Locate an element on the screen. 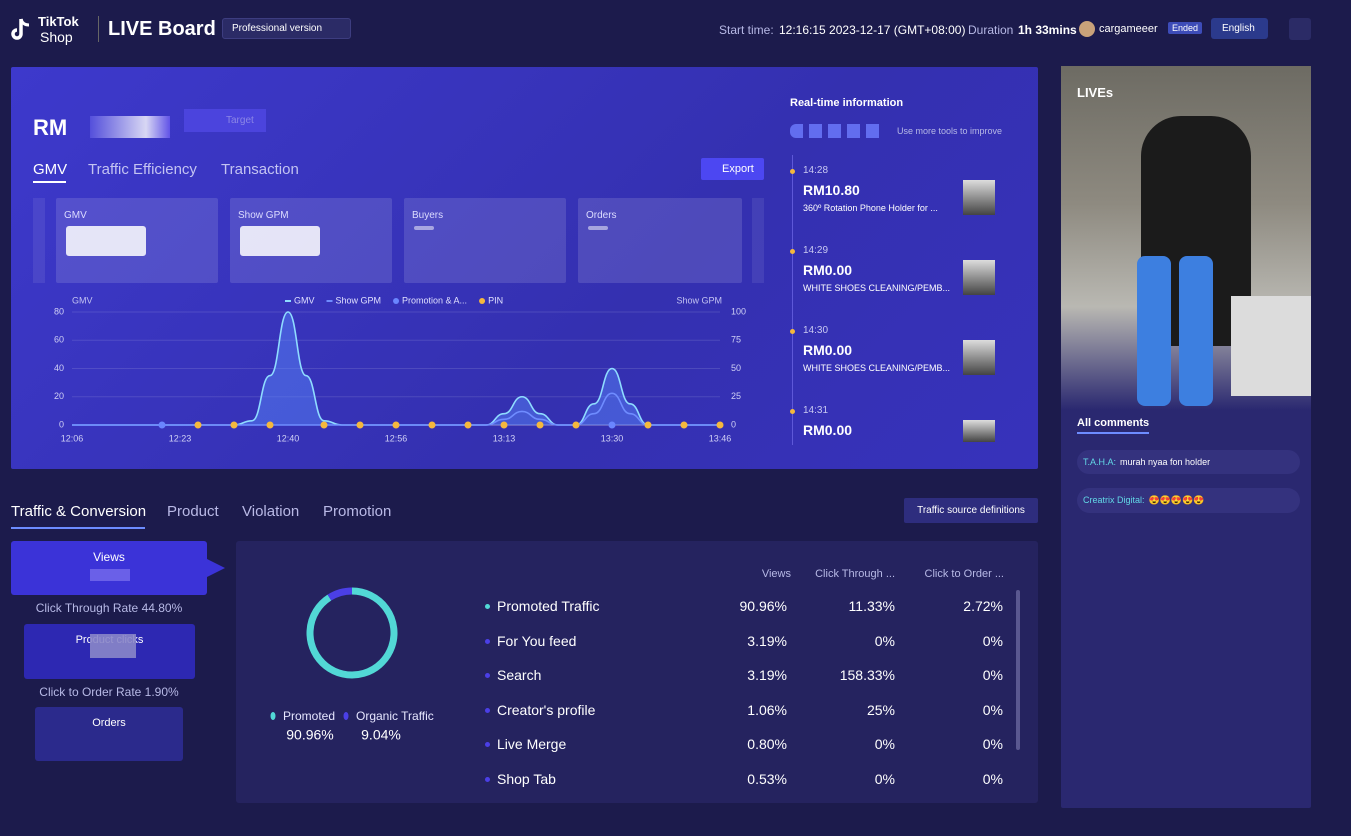 Image resolution: width=1351 pixels, height=836 pixels. definitions-button: Traffic source definitions is located at coordinates (971, 510).